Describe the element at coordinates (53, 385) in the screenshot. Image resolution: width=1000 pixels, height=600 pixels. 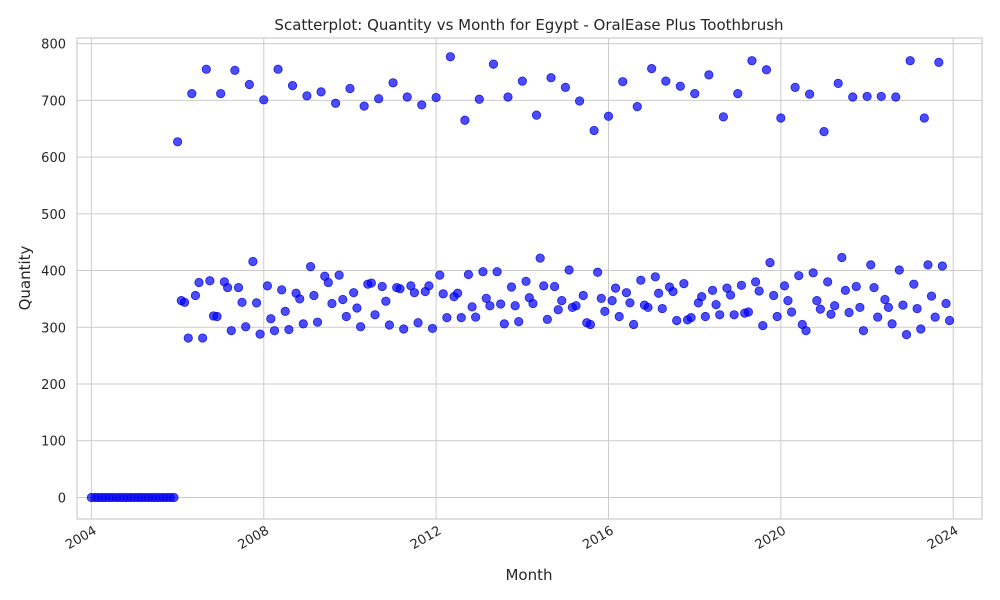
I see `y-tick-label: 200` at that location.